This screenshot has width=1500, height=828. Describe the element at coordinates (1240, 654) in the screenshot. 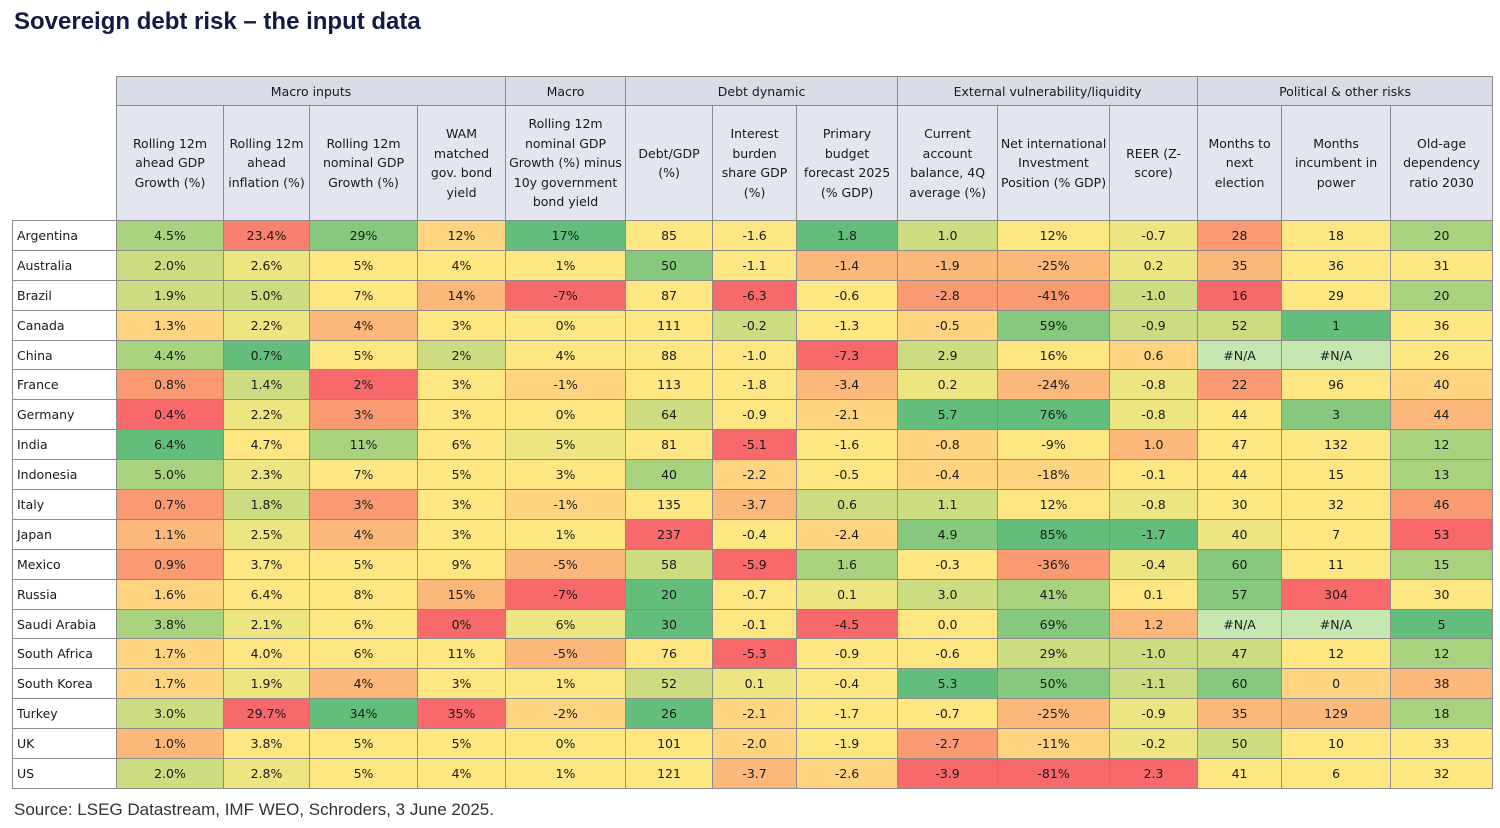

I see `value-cell: 47` at that location.